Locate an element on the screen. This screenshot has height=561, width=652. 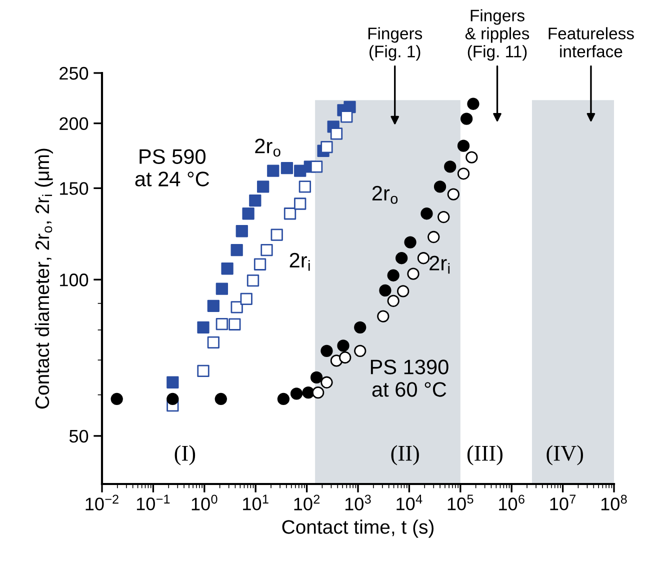
text: Fingers (Fig. 1) is located at coordinates (395, 44).